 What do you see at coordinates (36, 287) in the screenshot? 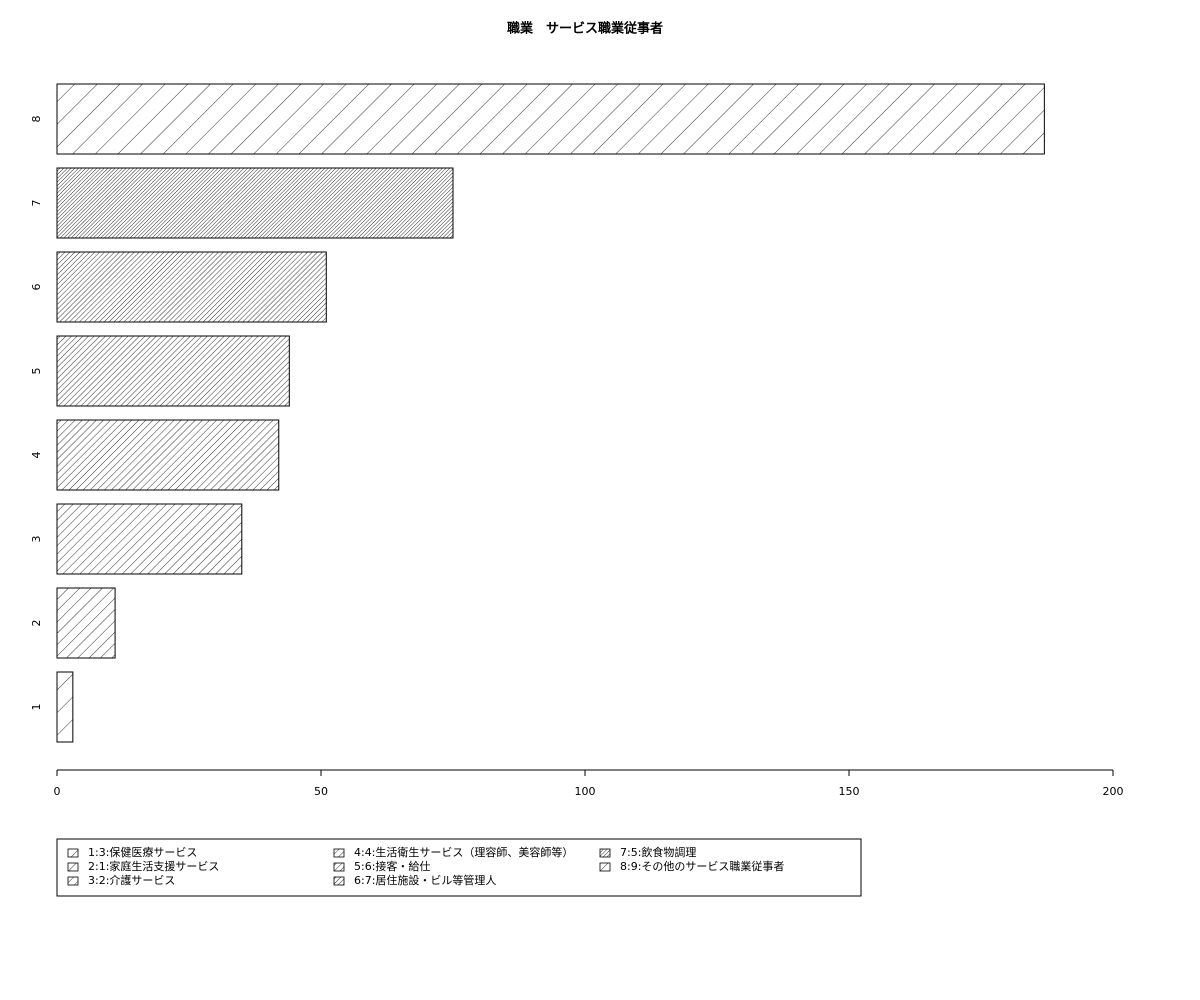
I see `y-tick-label: 6` at bounding box center [36, 287].